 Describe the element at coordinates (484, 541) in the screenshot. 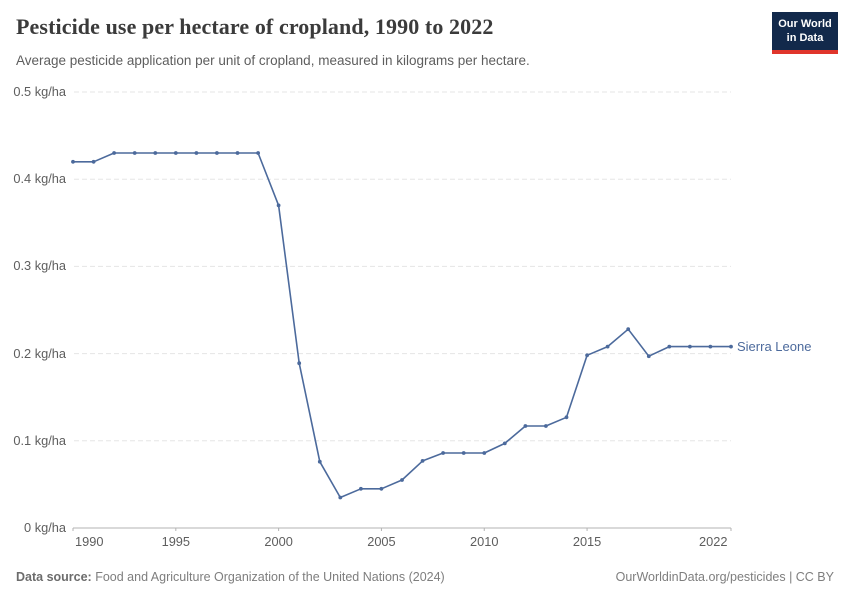

I see `x-axis-tick-label: 2010` at that location.